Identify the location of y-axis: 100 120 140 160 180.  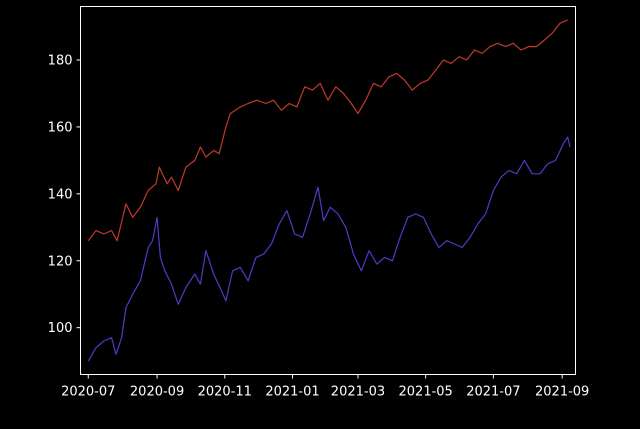
(64, 195).